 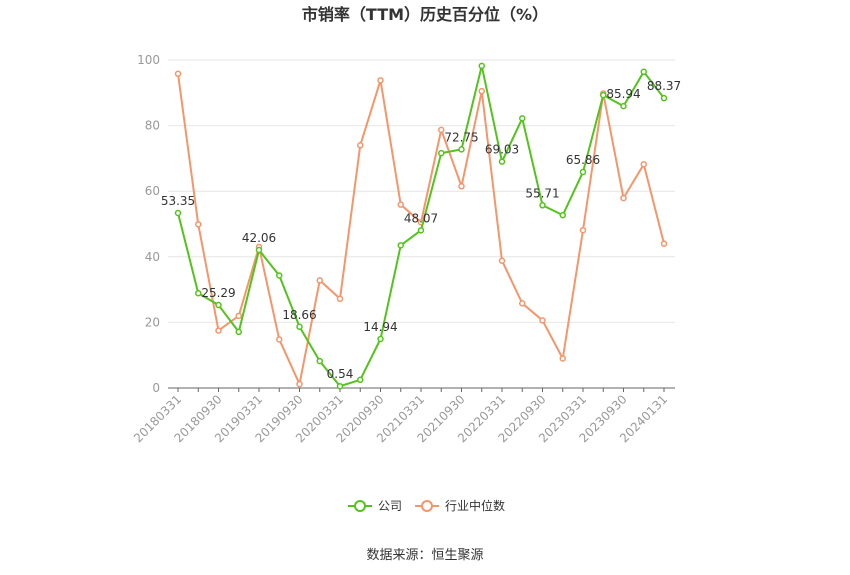 I want to click on data-label: 42.06, so click(x=259, y=238).